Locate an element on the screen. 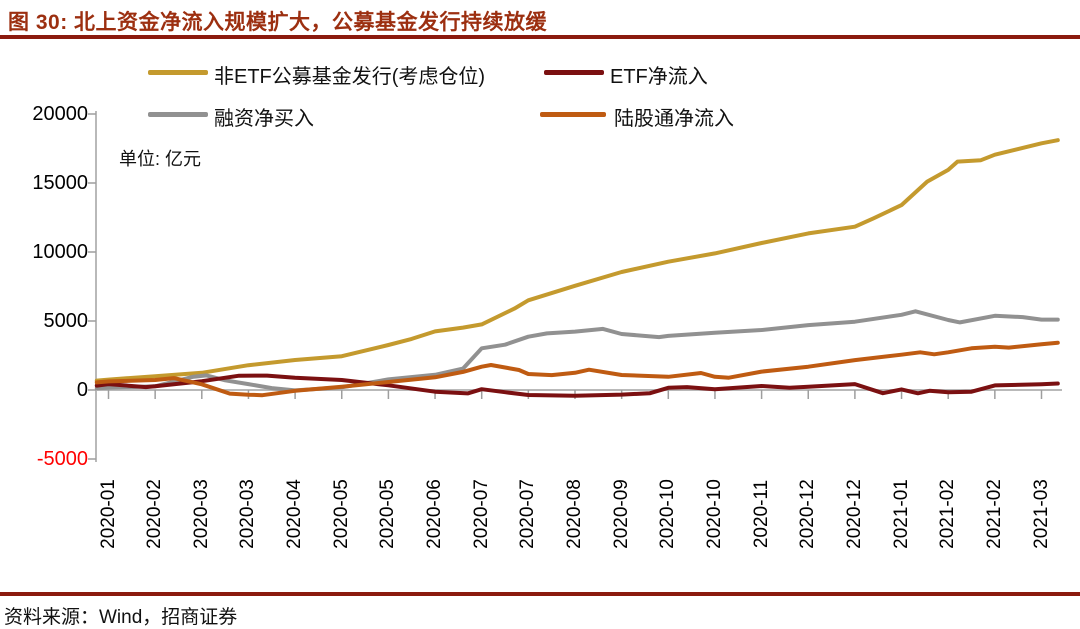 The width and height of the screenshot is (1080, 629). unit-label: 单位: 亿元 is located at coordinates (160, 159).